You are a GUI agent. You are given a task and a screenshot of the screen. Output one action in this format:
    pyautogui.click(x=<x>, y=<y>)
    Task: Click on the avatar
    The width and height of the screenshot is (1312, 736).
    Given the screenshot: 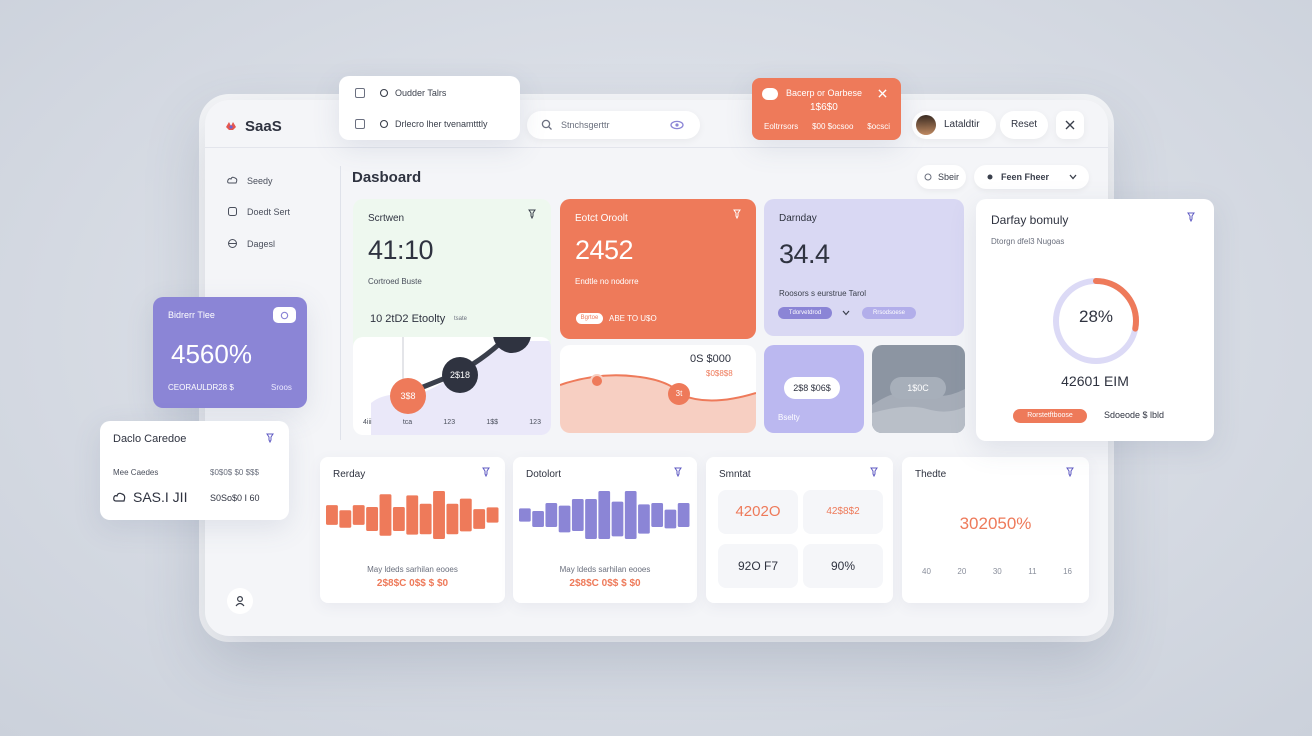 What is the action you would take?
    pyautogui.click(x=926, y=125)
    